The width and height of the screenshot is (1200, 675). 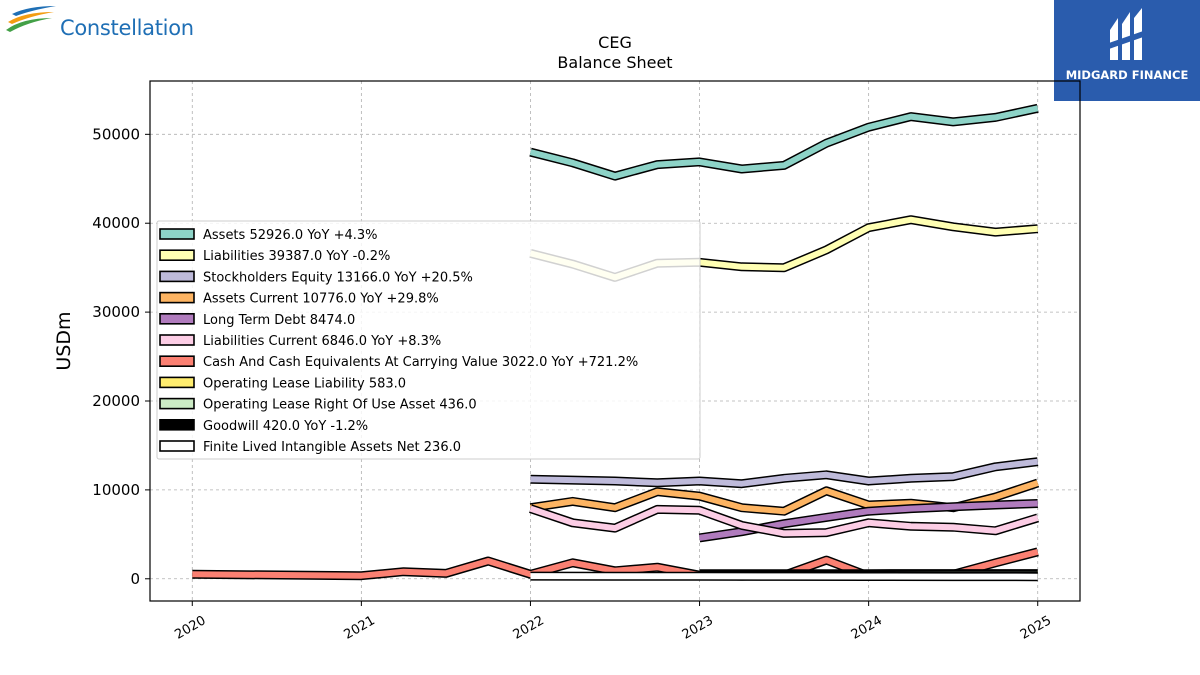 I want to click on x-tick-label: 2025, so click(x=1036, y=628).